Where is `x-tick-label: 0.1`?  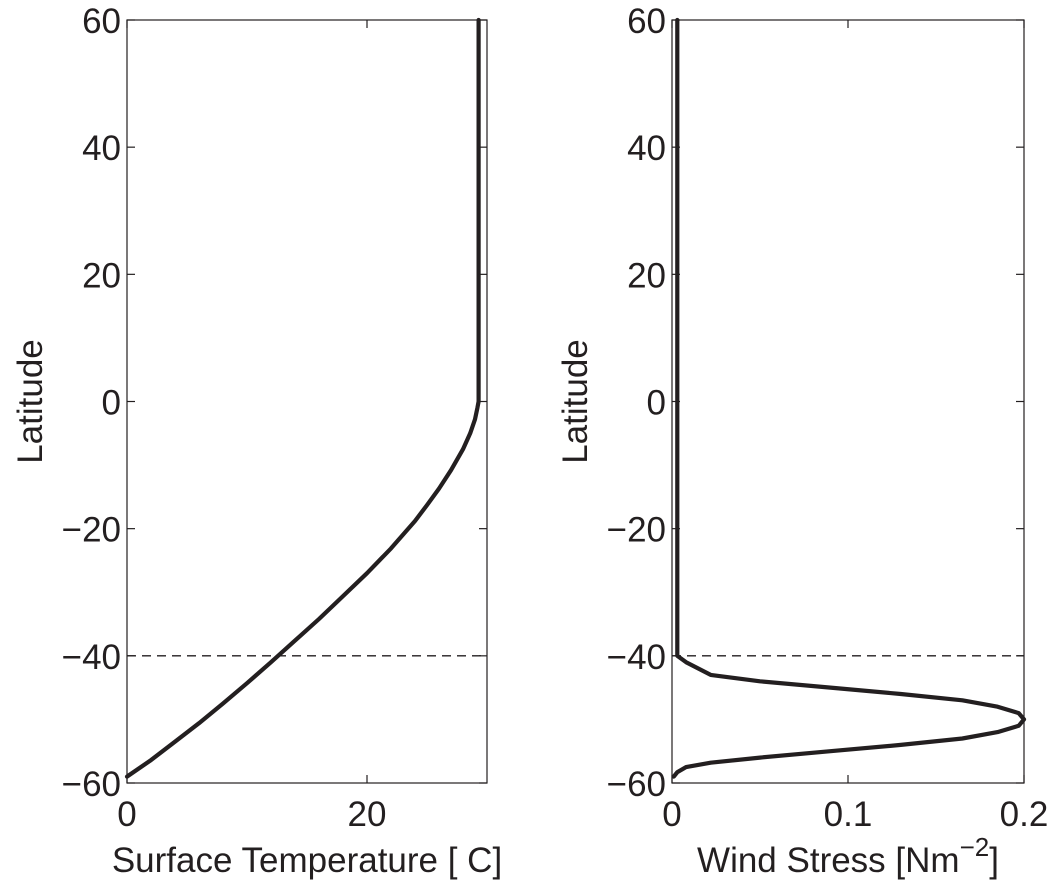 x-tick-label: 0.1 is located at coordinates (848, 814).